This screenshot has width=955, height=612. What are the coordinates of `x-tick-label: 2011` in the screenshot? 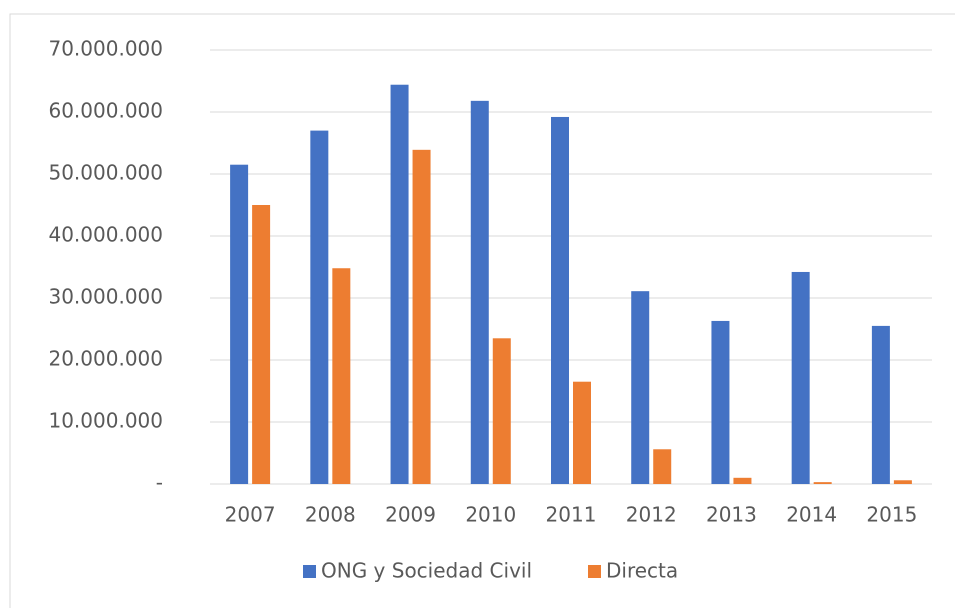 It's located at (571, 515).